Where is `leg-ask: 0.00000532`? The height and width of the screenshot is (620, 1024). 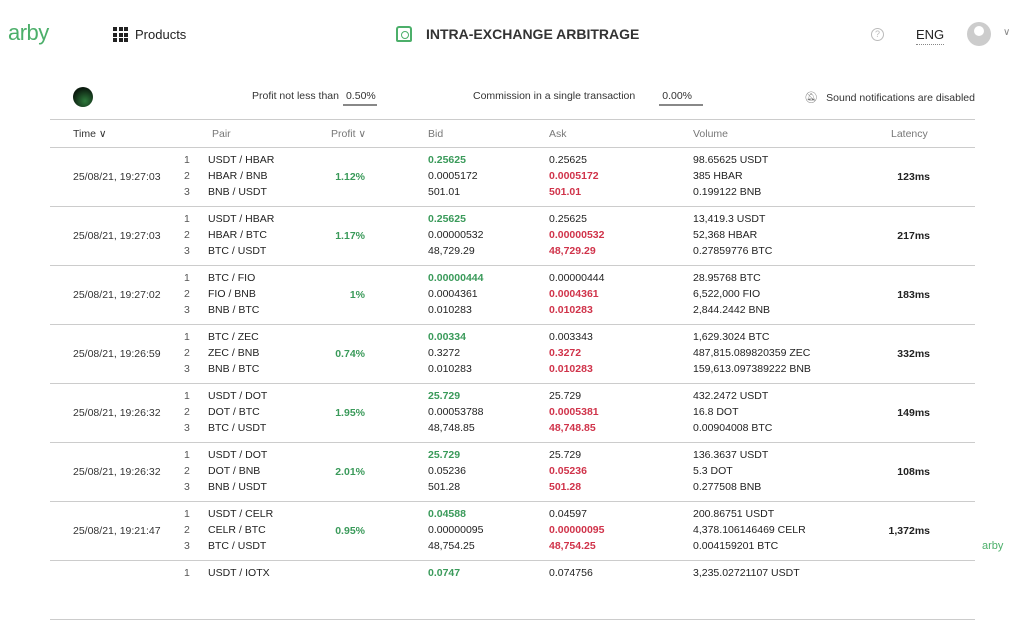
leg-ask: 0.00000532 is located at coordinates (577, 235).